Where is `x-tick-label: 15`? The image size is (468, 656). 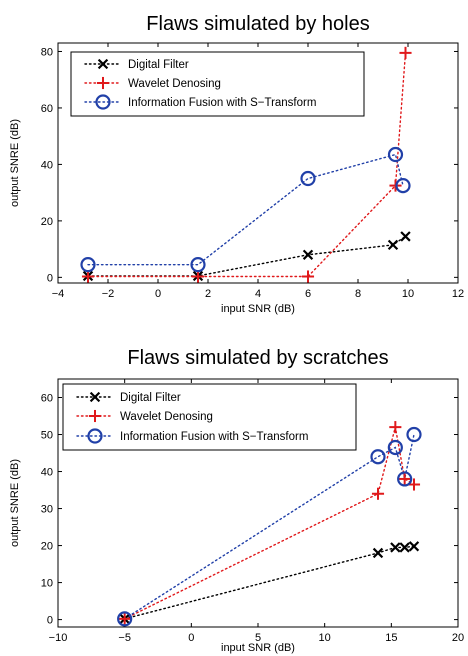
x-tick-label: 15 is located at coordinates (391, 638).